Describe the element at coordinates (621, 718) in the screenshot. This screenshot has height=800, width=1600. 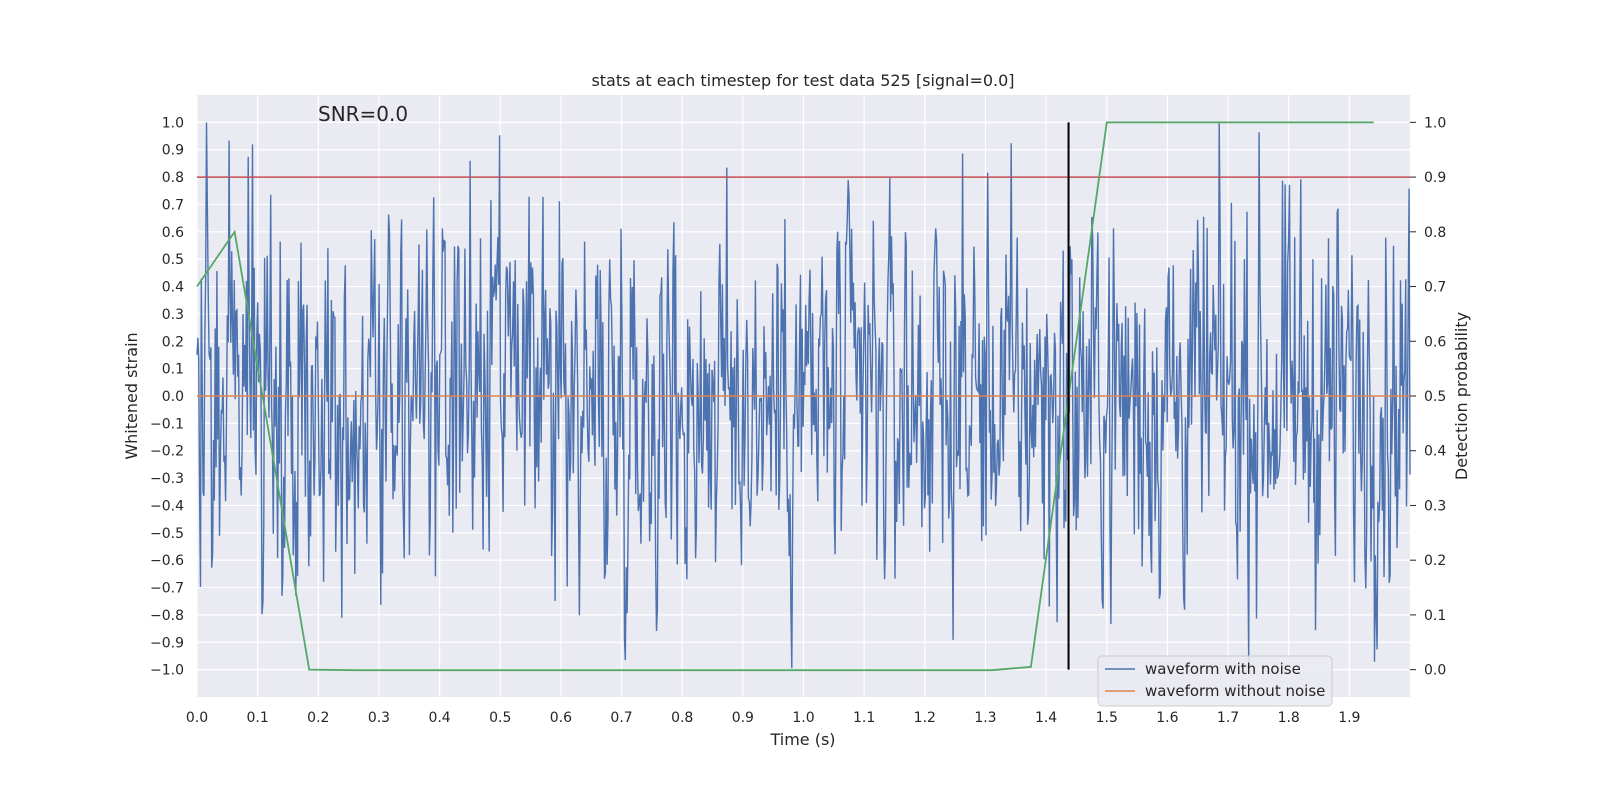
I see `x-tick-label: 0.7` at that location.